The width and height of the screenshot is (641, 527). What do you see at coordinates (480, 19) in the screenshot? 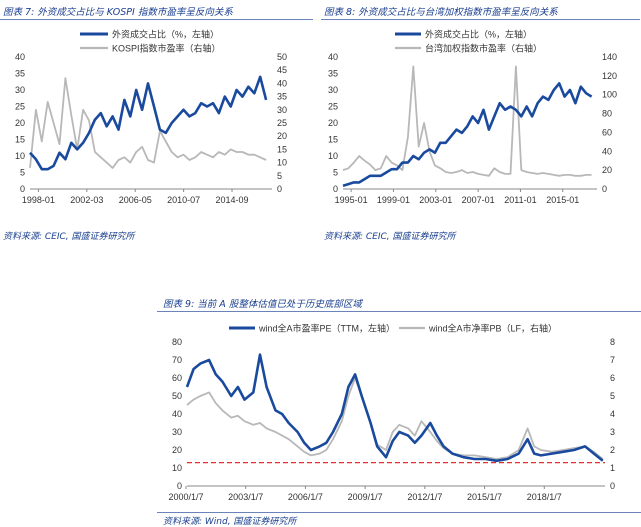
I see `figure-8-caption-rule` at bounding box center [480, 19].